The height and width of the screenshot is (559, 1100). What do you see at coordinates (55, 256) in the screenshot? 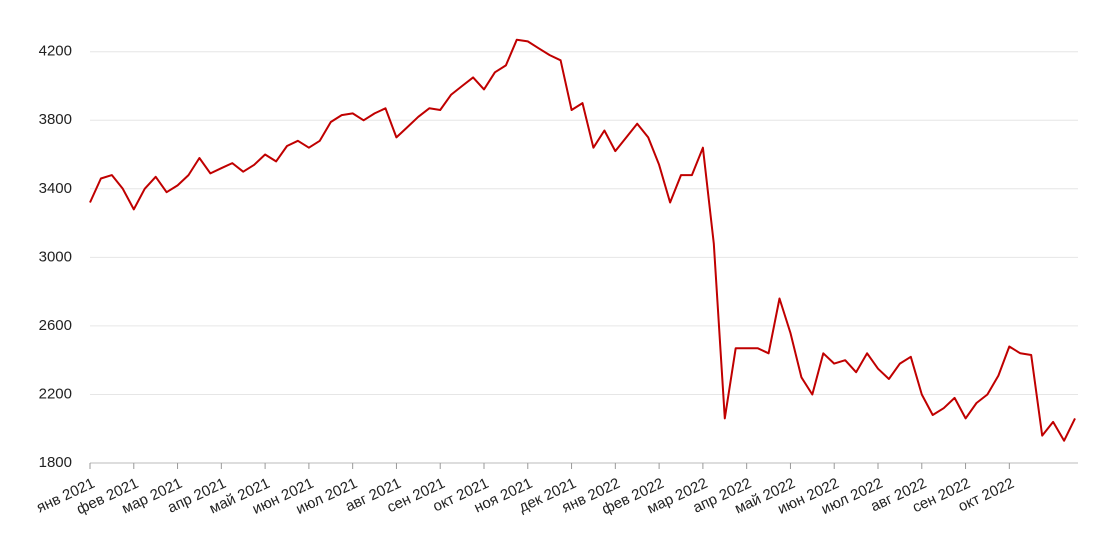
I see `y-tick-label: 3000` at bounding box center [55, 256].